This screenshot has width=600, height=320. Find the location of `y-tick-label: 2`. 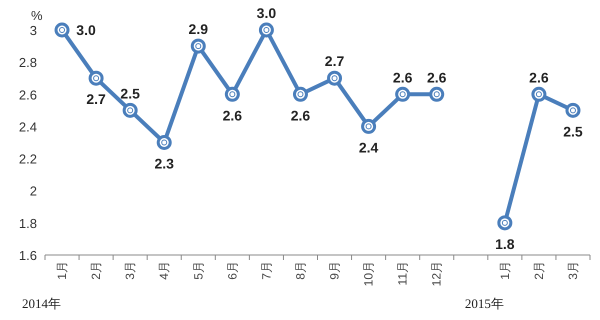

y-tick-label: 2 is located at coordinates (33, 191).